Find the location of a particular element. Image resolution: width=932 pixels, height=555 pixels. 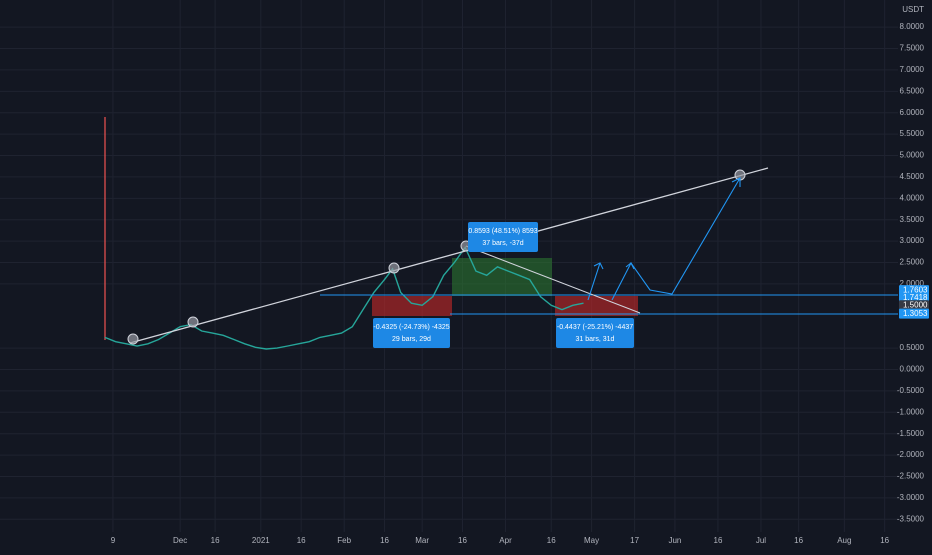

y-tick-label: -2.5000 is located at coordinates (911, 476).